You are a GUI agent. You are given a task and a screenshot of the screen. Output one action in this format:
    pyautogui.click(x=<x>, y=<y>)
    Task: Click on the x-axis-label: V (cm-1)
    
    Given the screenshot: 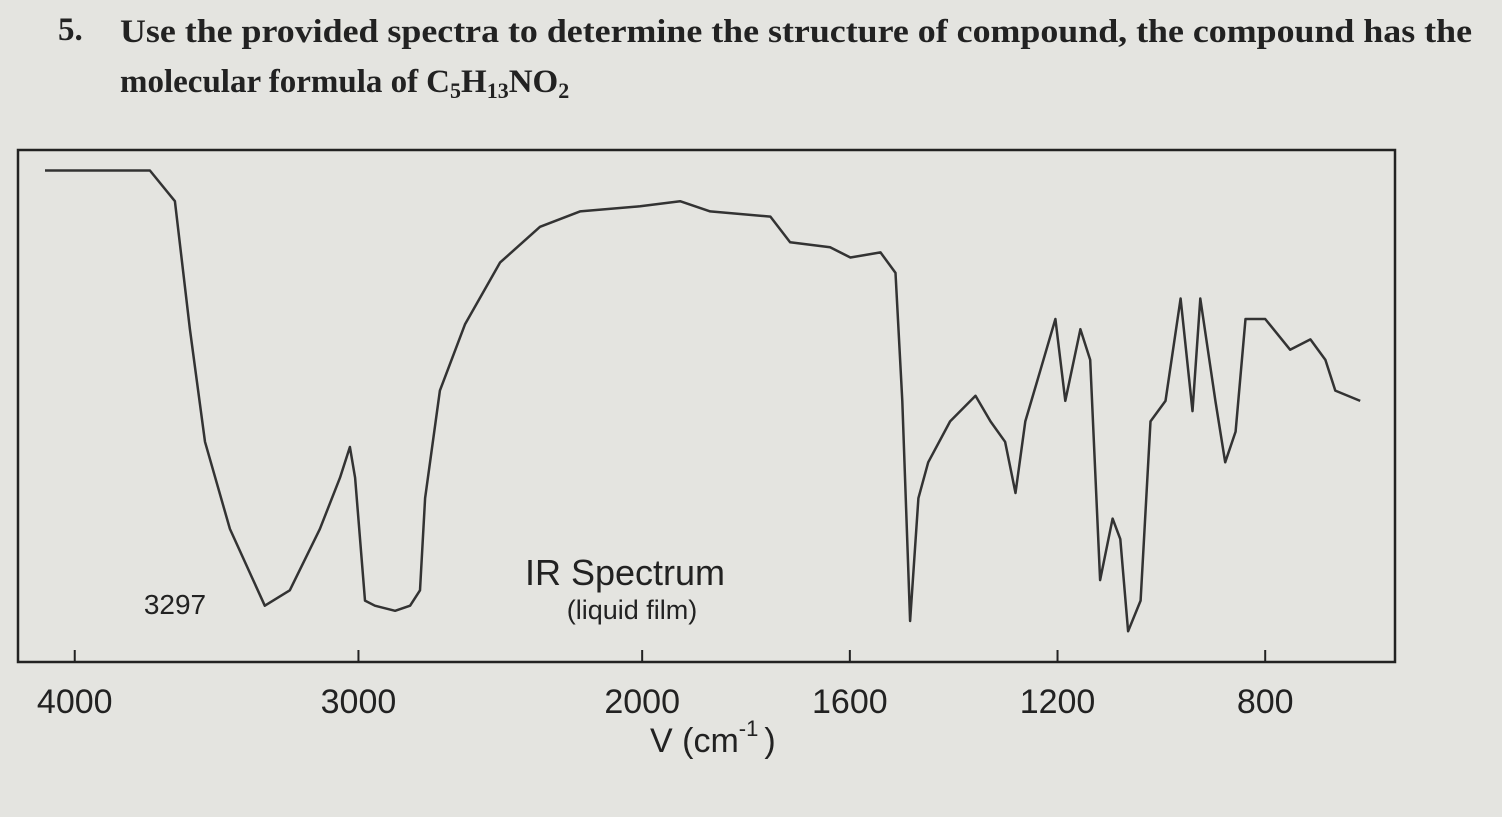 What is the action you would take?
    pyautogui.click(x=713, y=738)
    